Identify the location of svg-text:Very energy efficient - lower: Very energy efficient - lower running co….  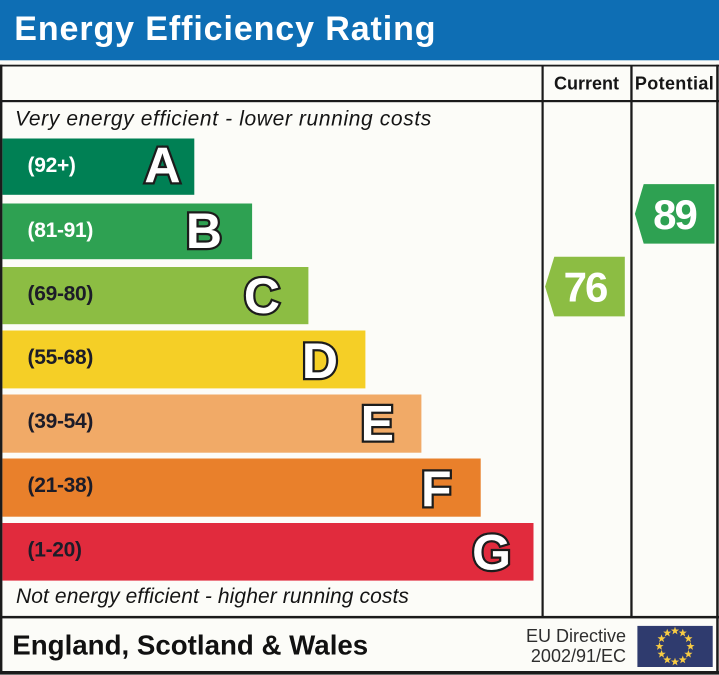
(223, 119).